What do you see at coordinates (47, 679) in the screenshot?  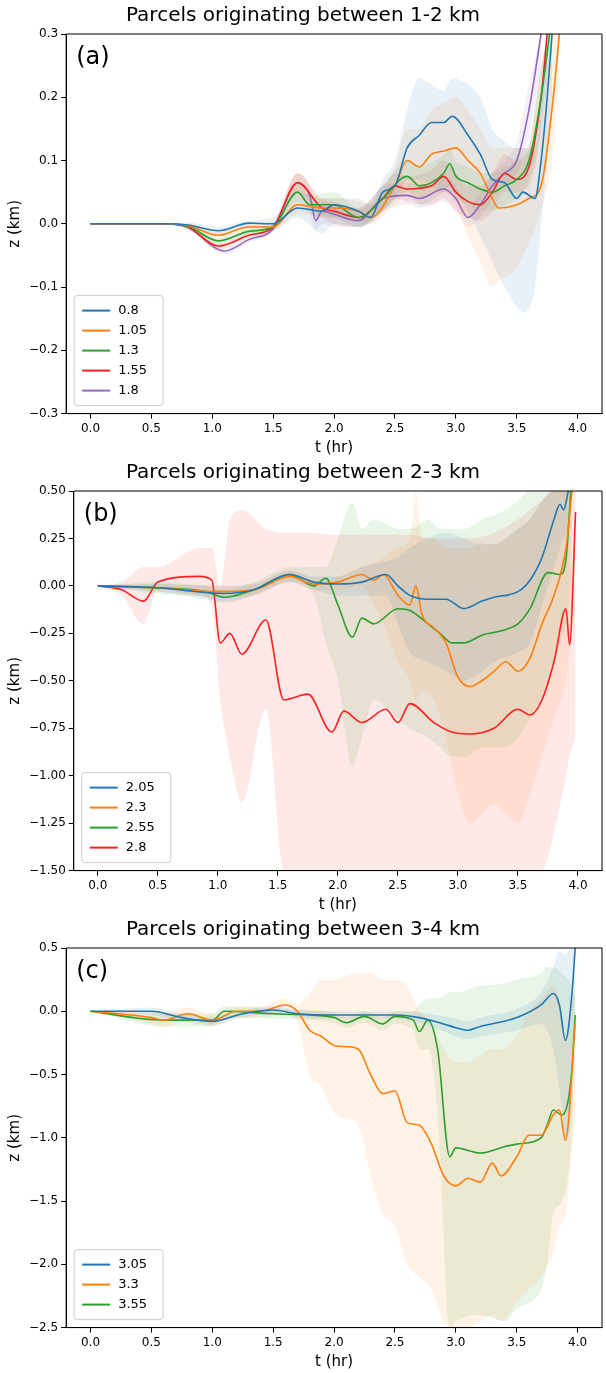 I see `y-tick-label: −0.50` at bounding box center [47, 679].